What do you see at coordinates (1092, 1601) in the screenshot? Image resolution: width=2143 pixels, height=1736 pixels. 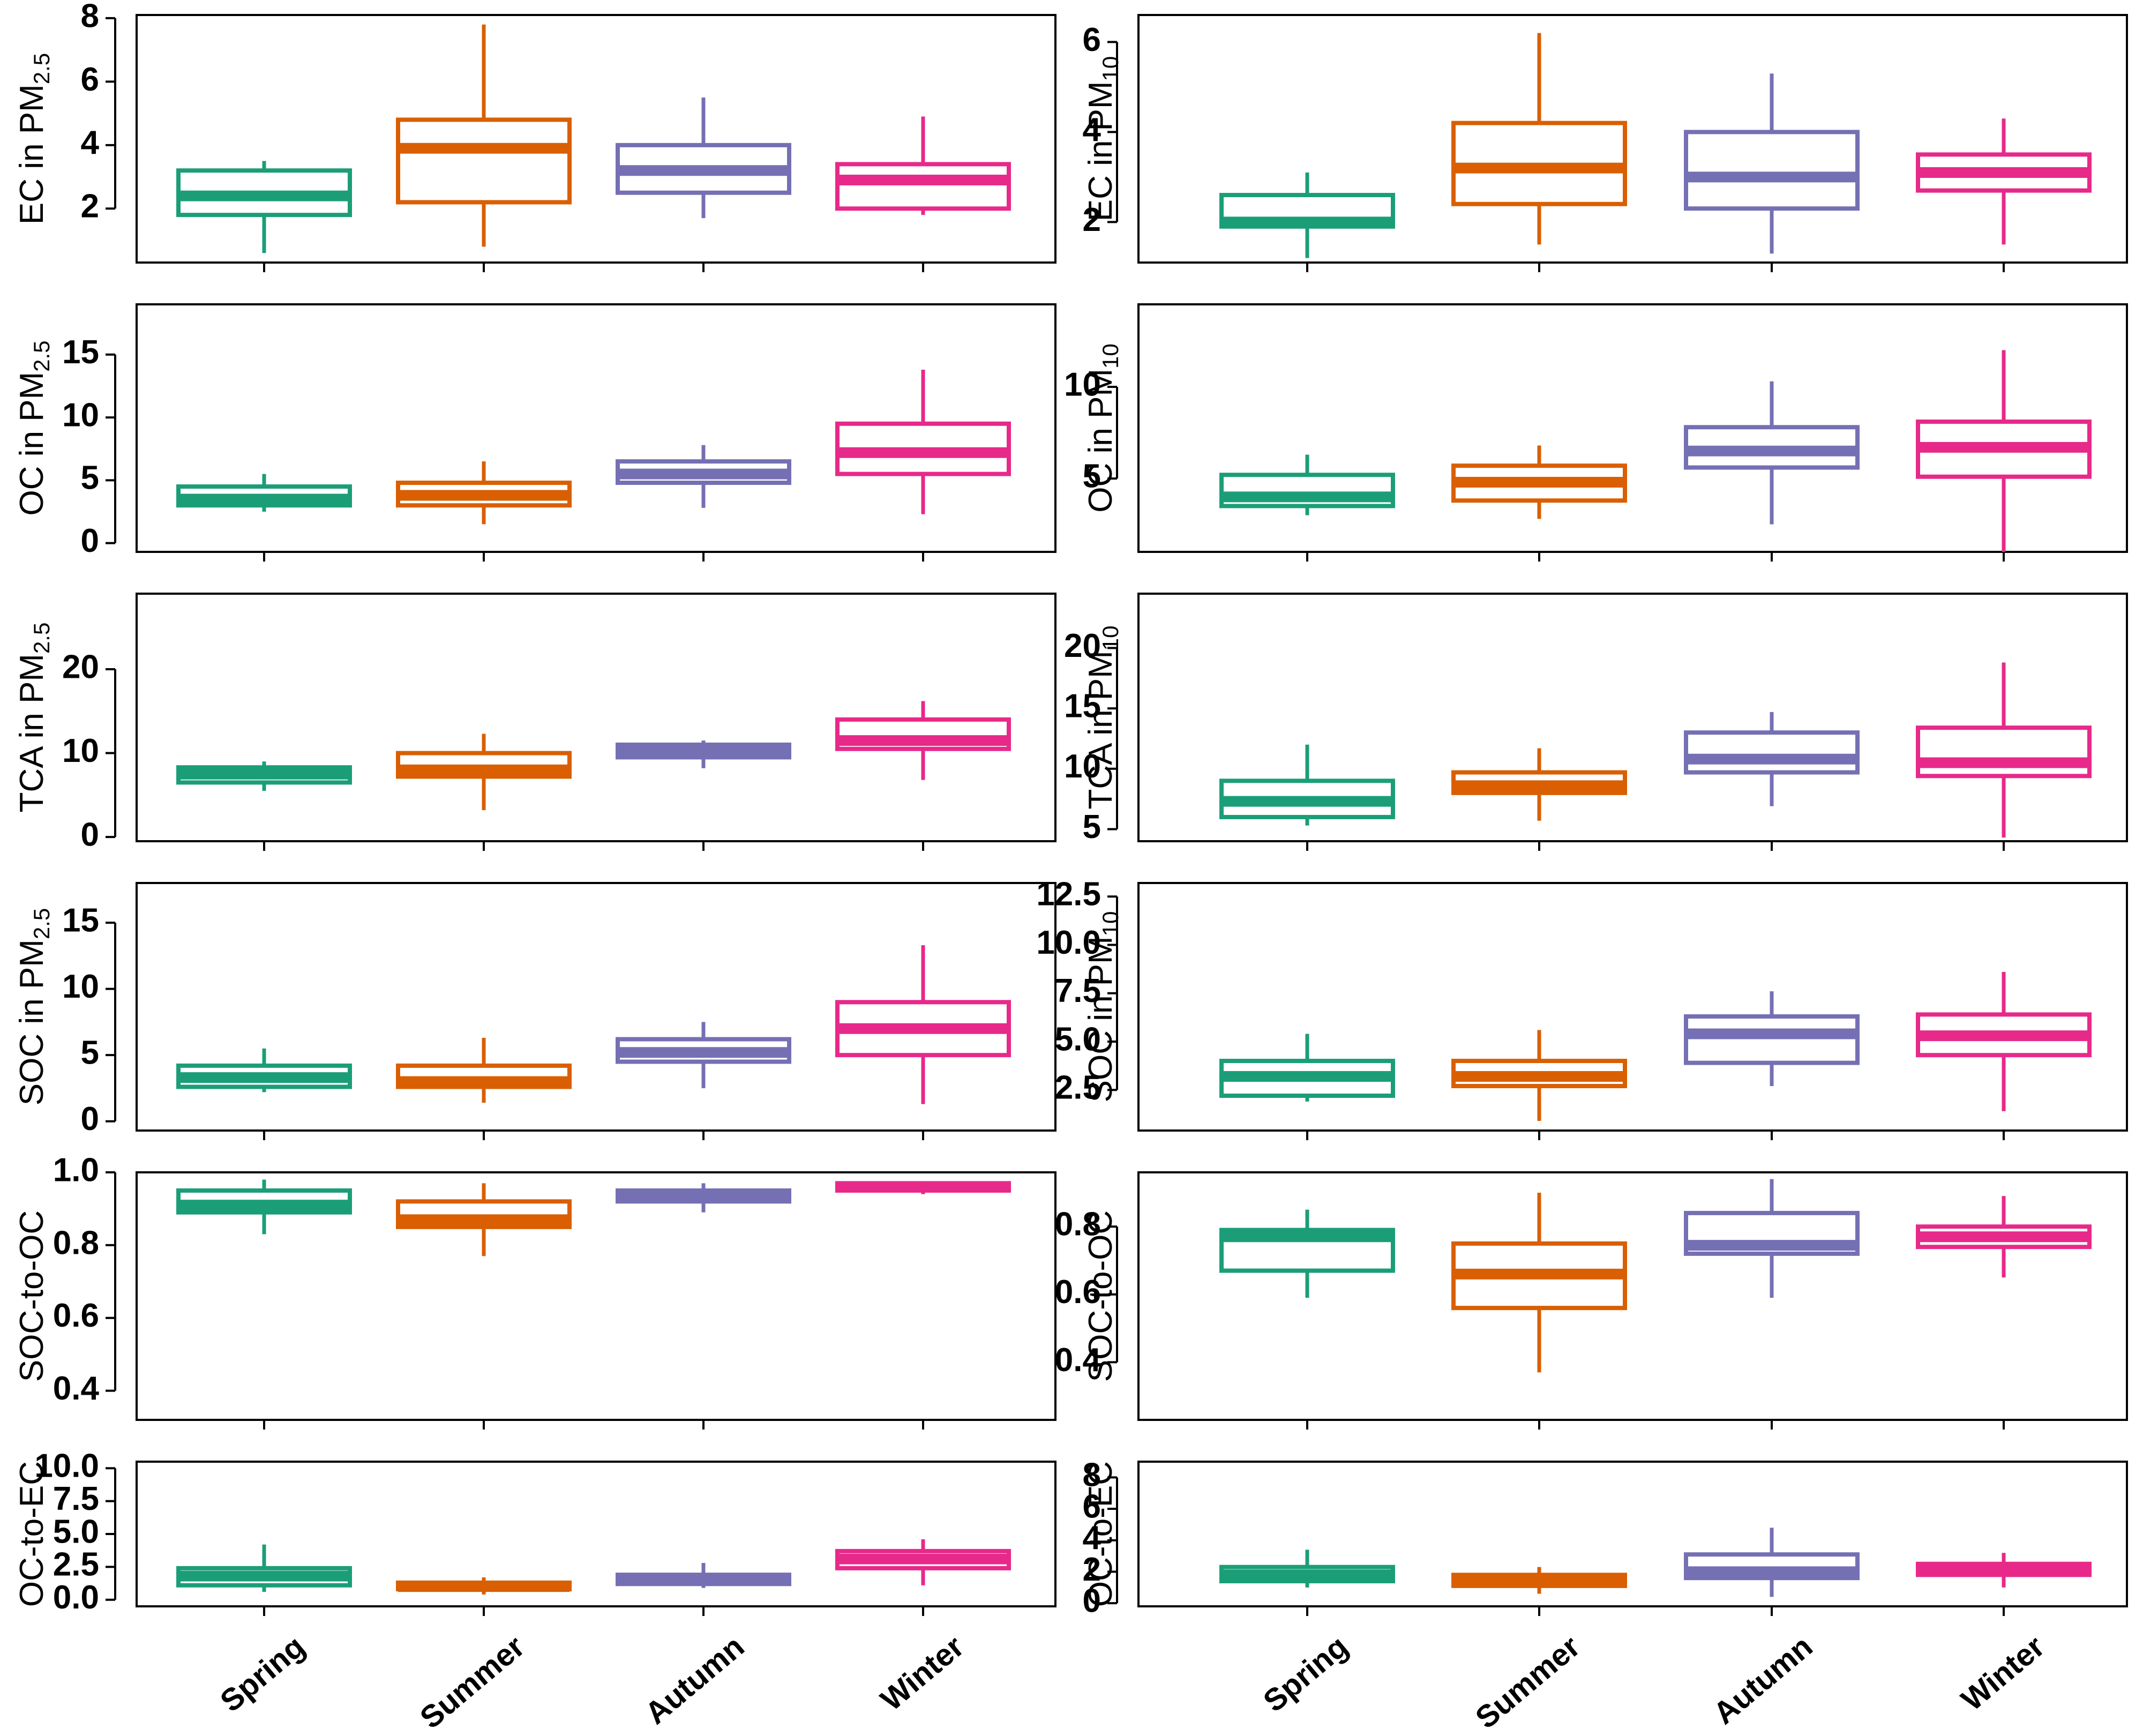 I see `oc-ec-pm10-y-tick-label: 0` at bounding box center [1092, 1601].